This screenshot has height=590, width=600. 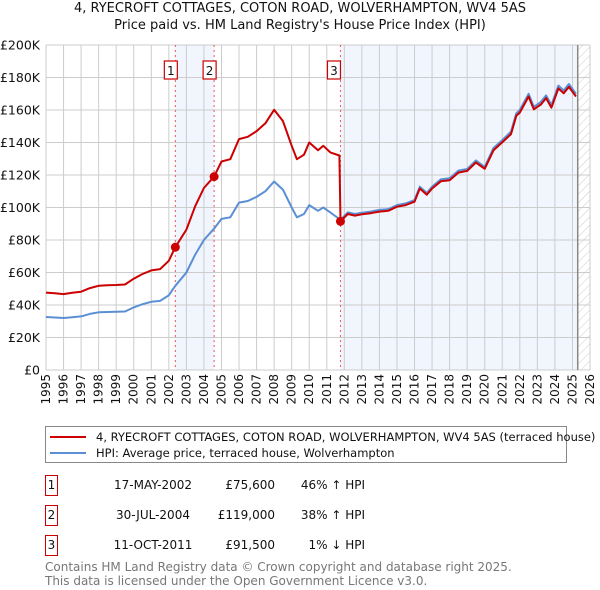 I want to click on x-tick-label: 2006, so click(x=239, y=389).